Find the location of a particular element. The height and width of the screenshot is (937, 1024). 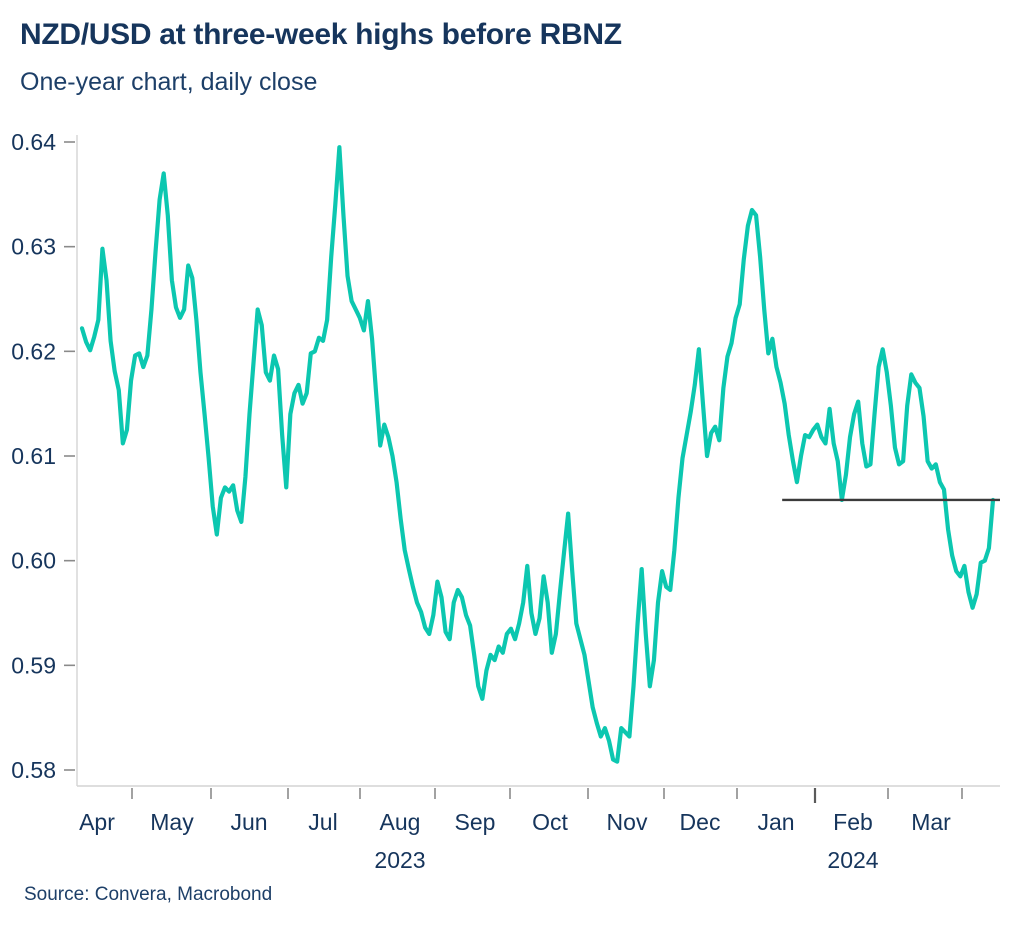

x-axis-year-label: 2023 is located at coordinates (399, 860).